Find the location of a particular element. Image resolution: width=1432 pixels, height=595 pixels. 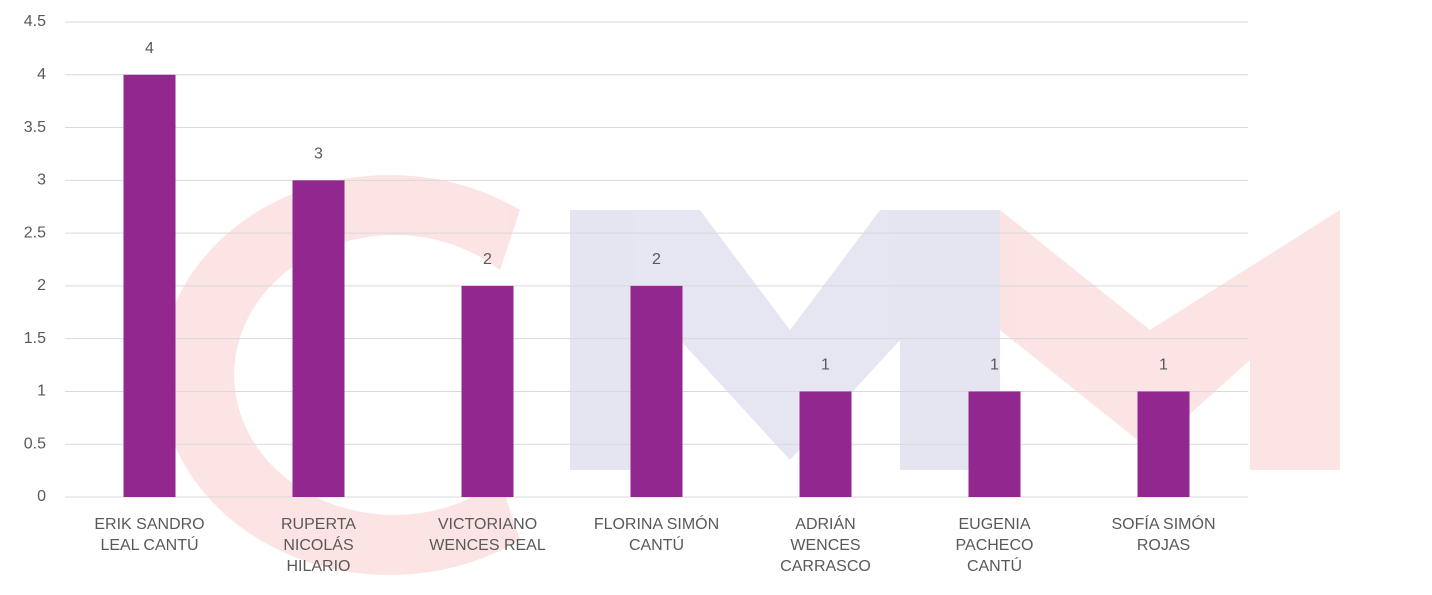

data-label: 3 is located at coordinates (318, 154).